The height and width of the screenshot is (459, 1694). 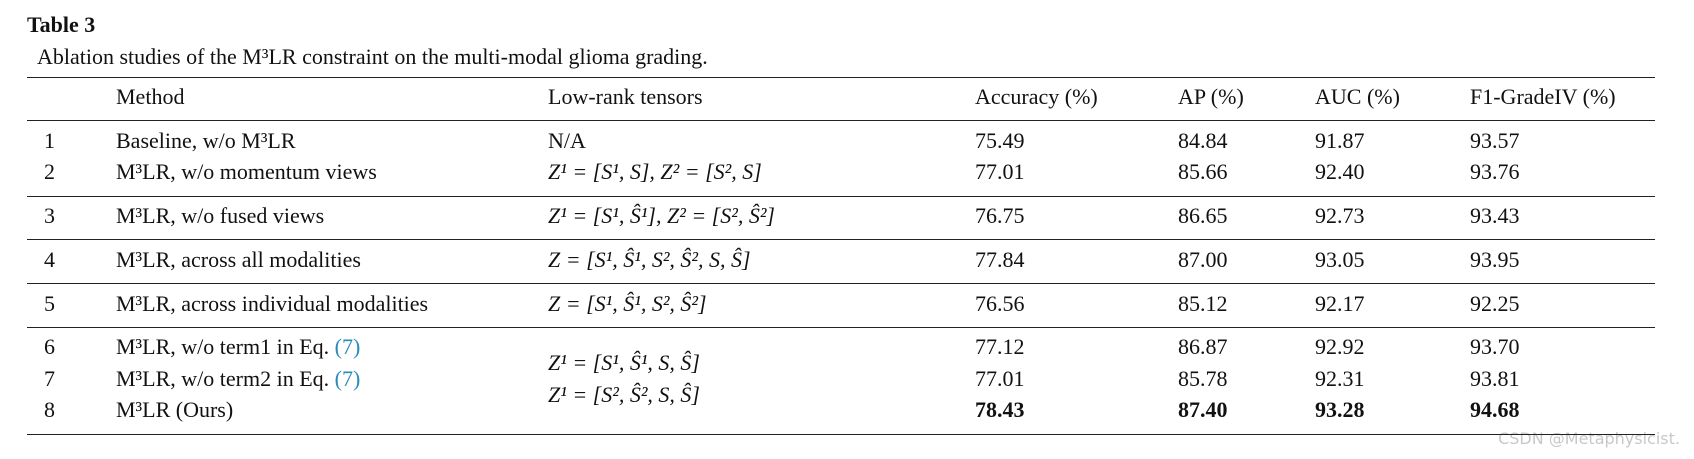 I want to click on method-cell: M³LR, across all modalities, so click(x=238, y=260).